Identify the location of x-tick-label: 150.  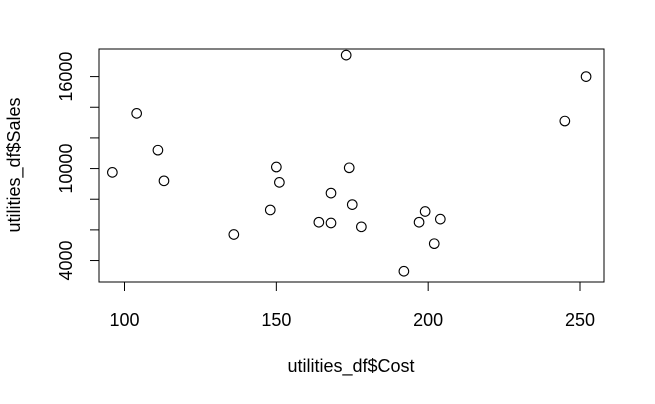
(276, 320).